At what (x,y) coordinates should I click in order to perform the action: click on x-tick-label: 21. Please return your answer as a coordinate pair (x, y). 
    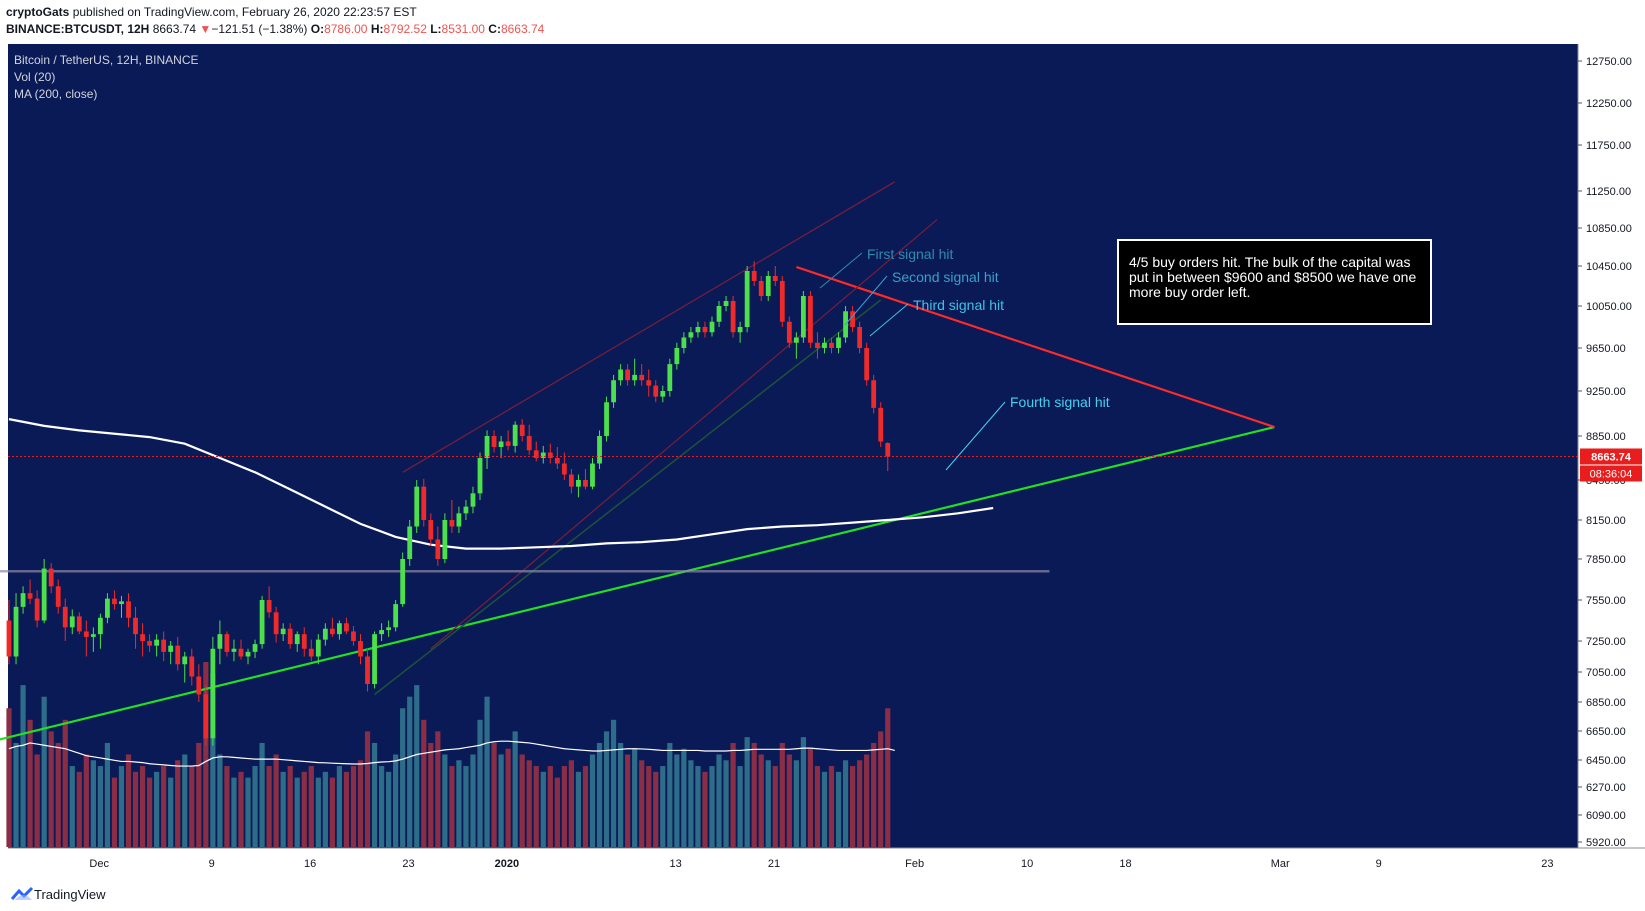
    Looking at the image, I should click on (774, 864).